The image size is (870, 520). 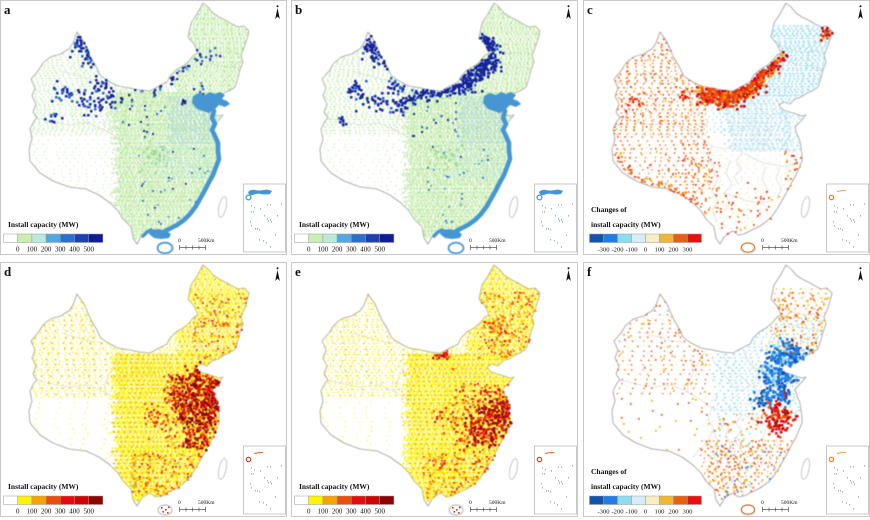 What do you see at coordinates (298, 271) in the screenshot?
I see `svg-text: e` at bounding box center [298, 271].